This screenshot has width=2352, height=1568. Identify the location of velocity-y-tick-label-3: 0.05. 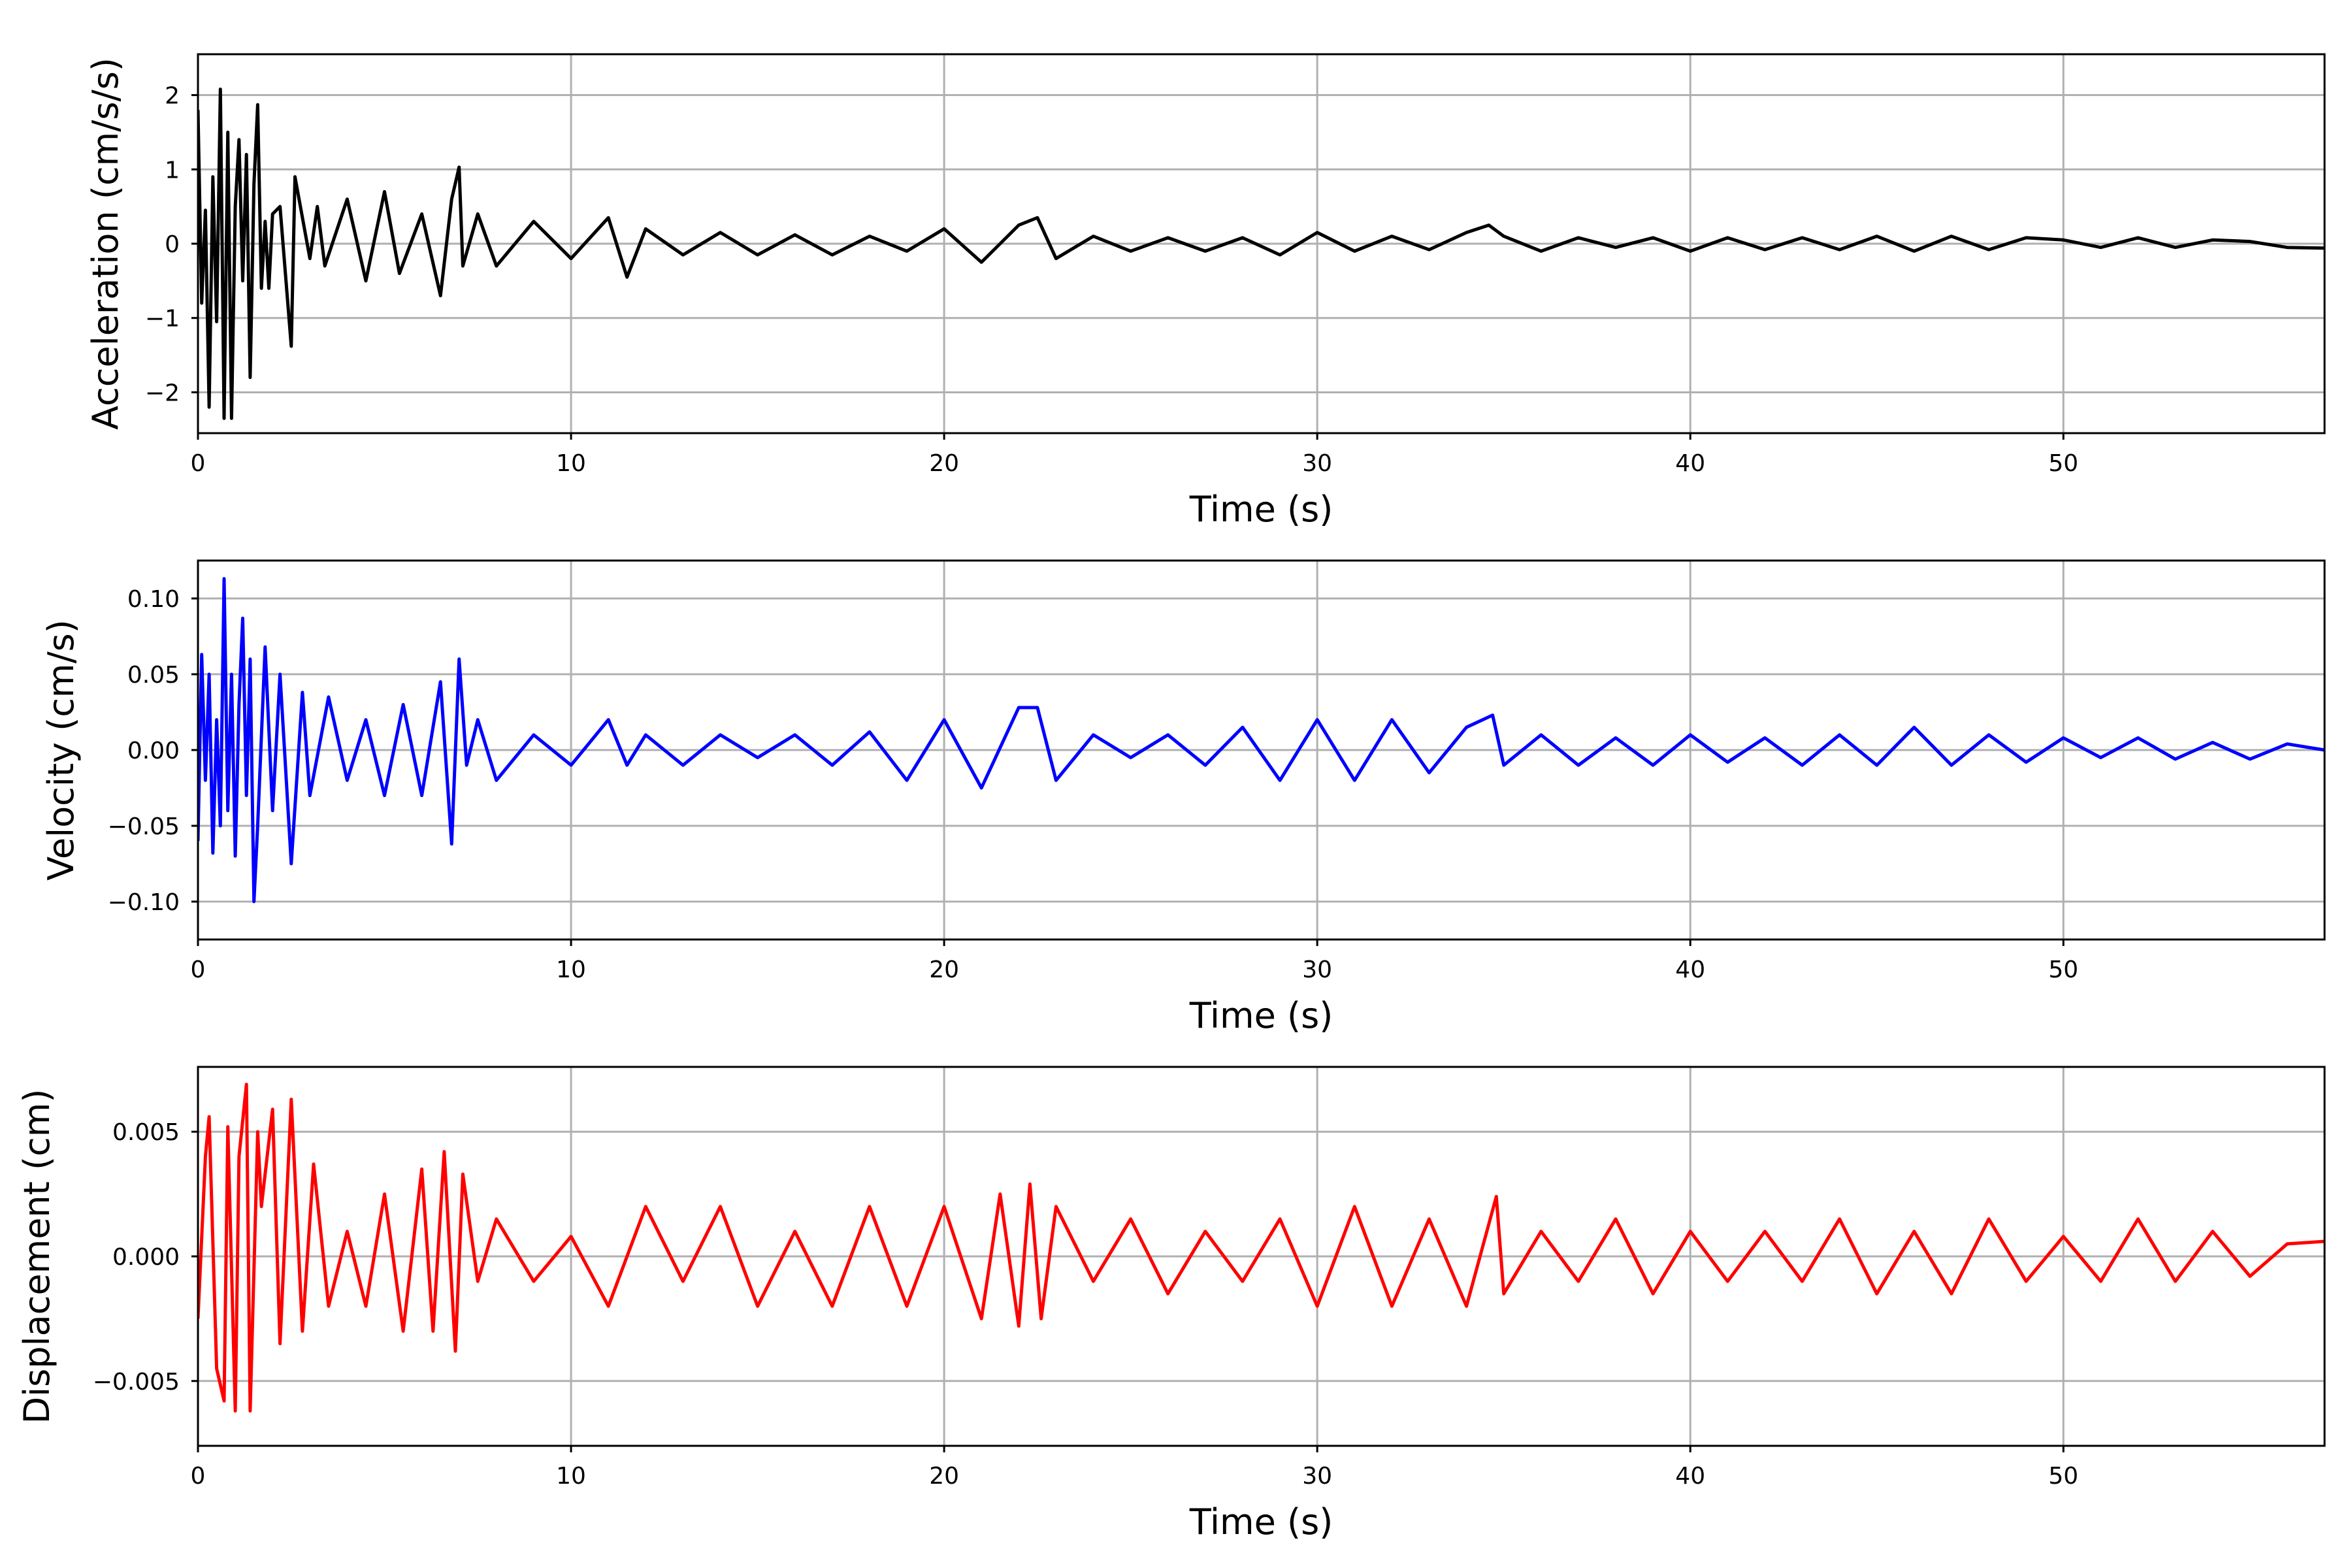
(153, 675).